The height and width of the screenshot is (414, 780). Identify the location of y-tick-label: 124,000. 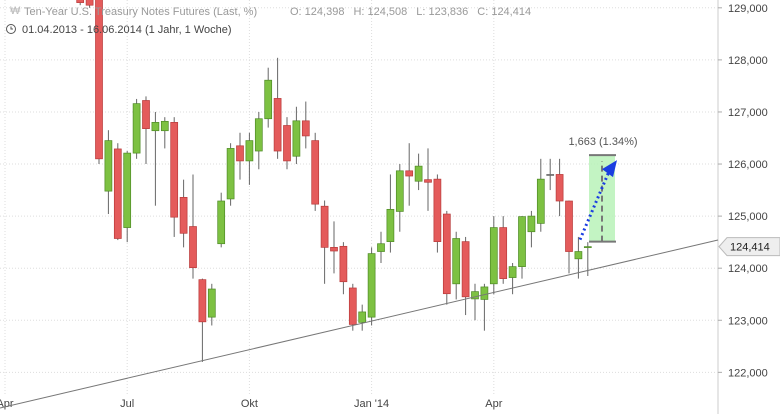
(748, 269).